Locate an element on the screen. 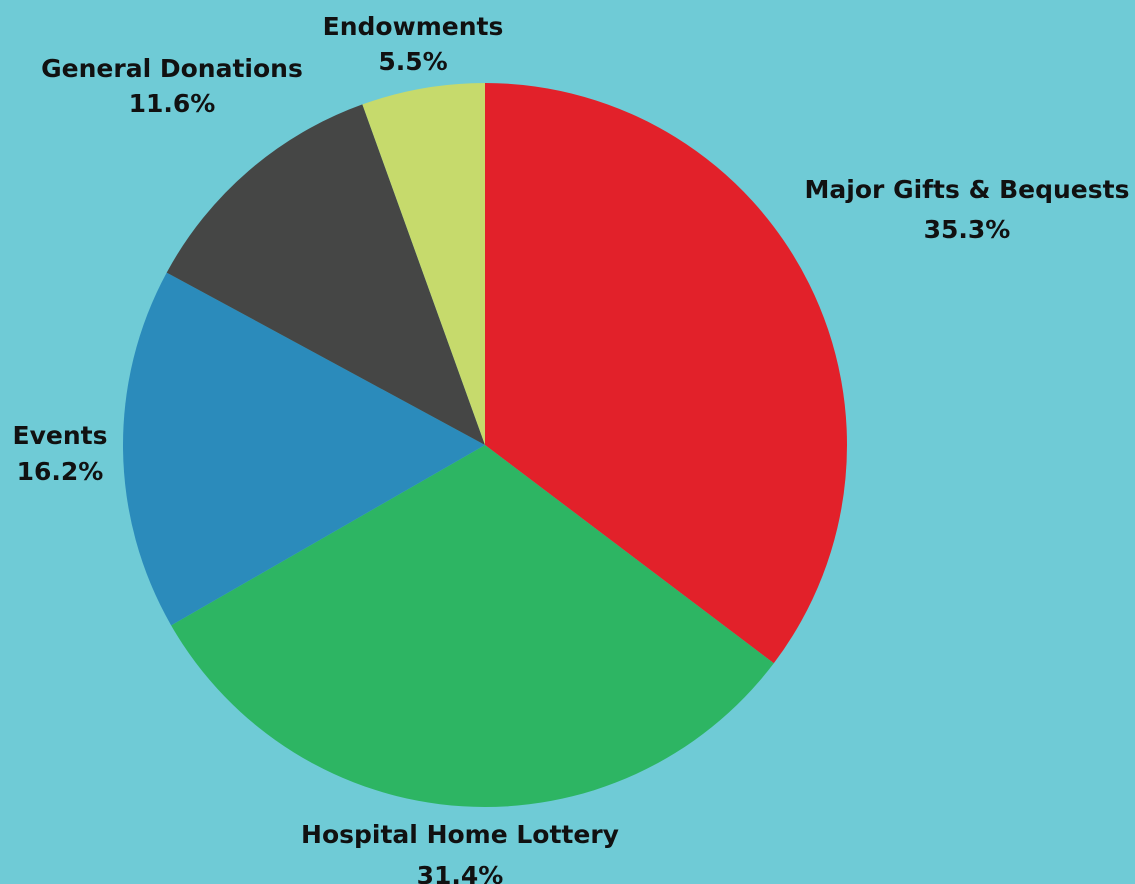 This screenshot has width=1135, height=884. slice-label-endowments: Endowments is located at coordinates (413, 26).